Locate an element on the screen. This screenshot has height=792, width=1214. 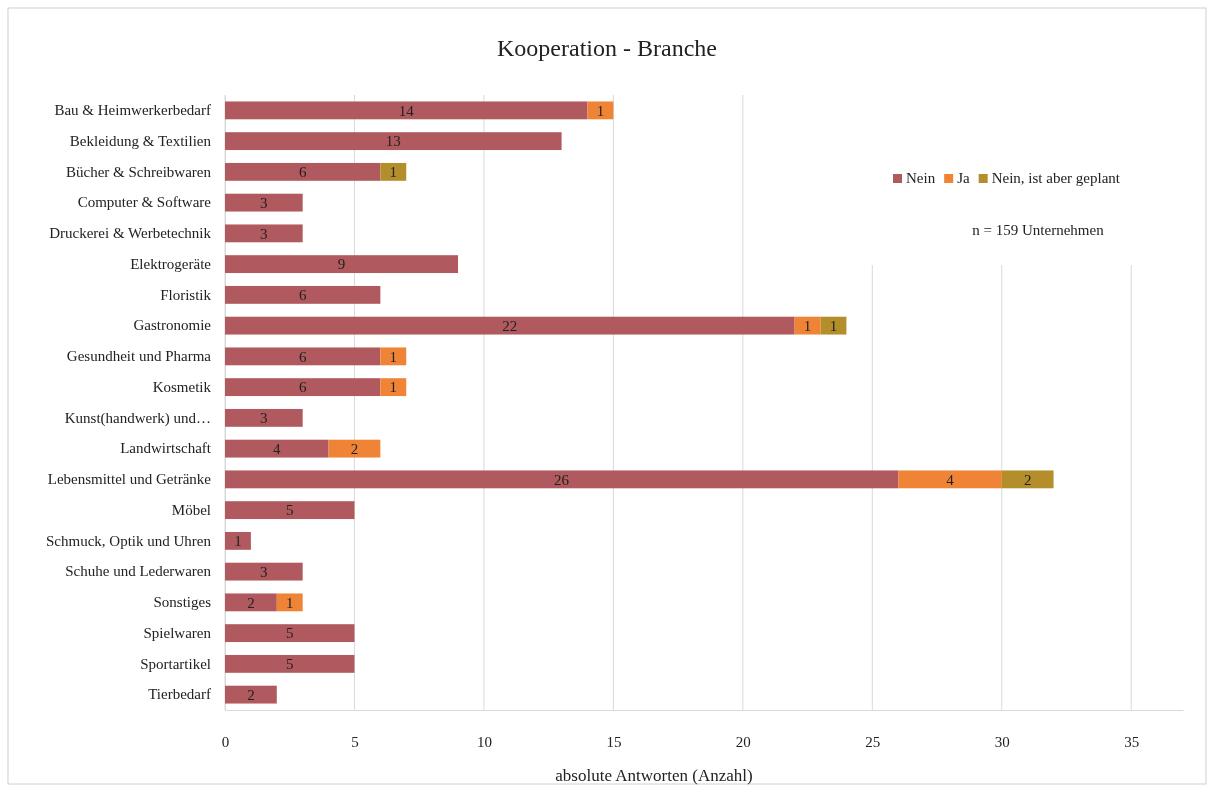
x-tick-label: 25 is located at coordinates (873, 741).